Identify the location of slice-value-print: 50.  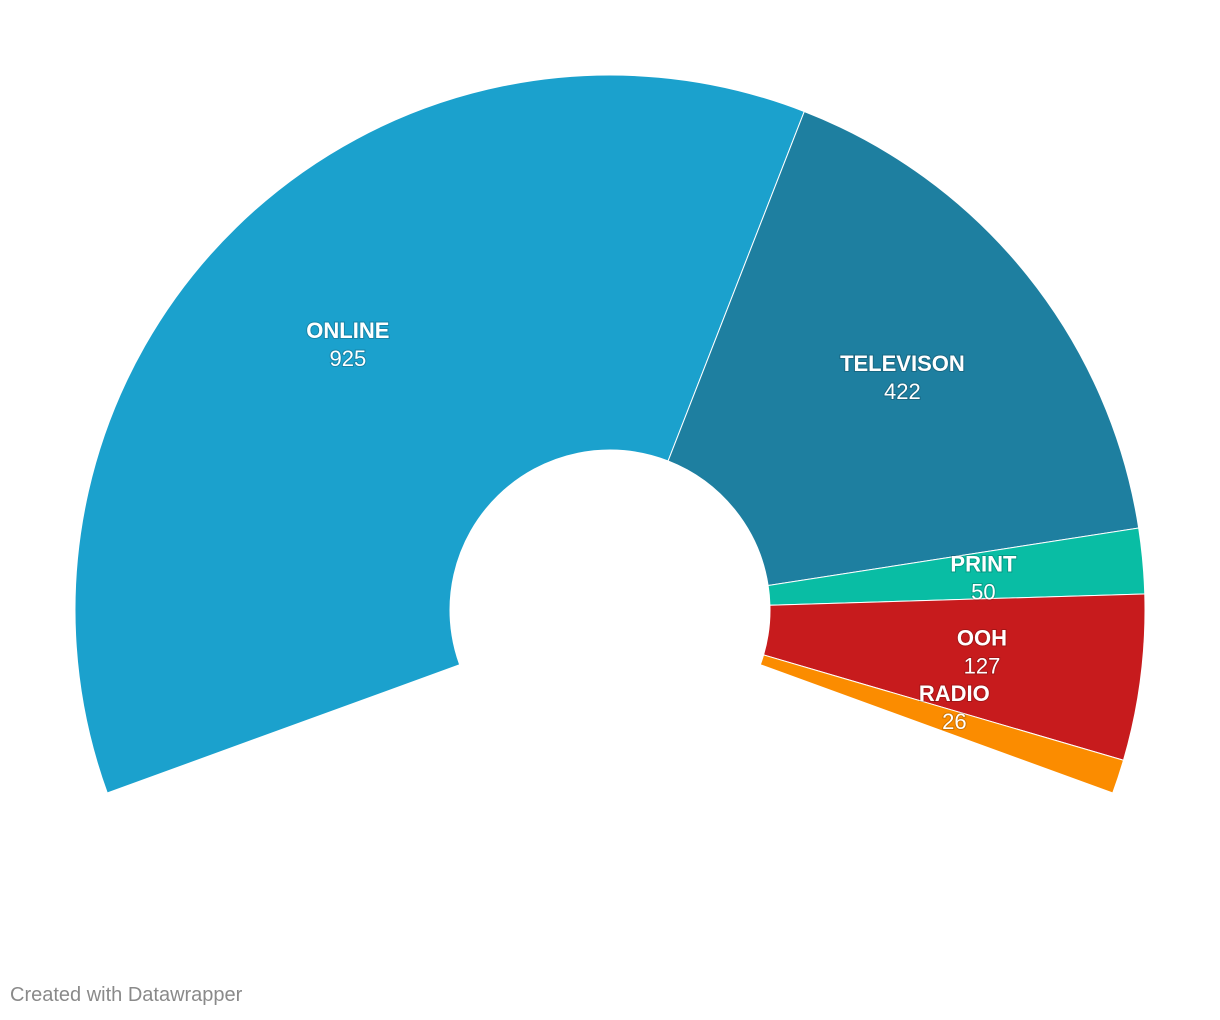
(983, 592).